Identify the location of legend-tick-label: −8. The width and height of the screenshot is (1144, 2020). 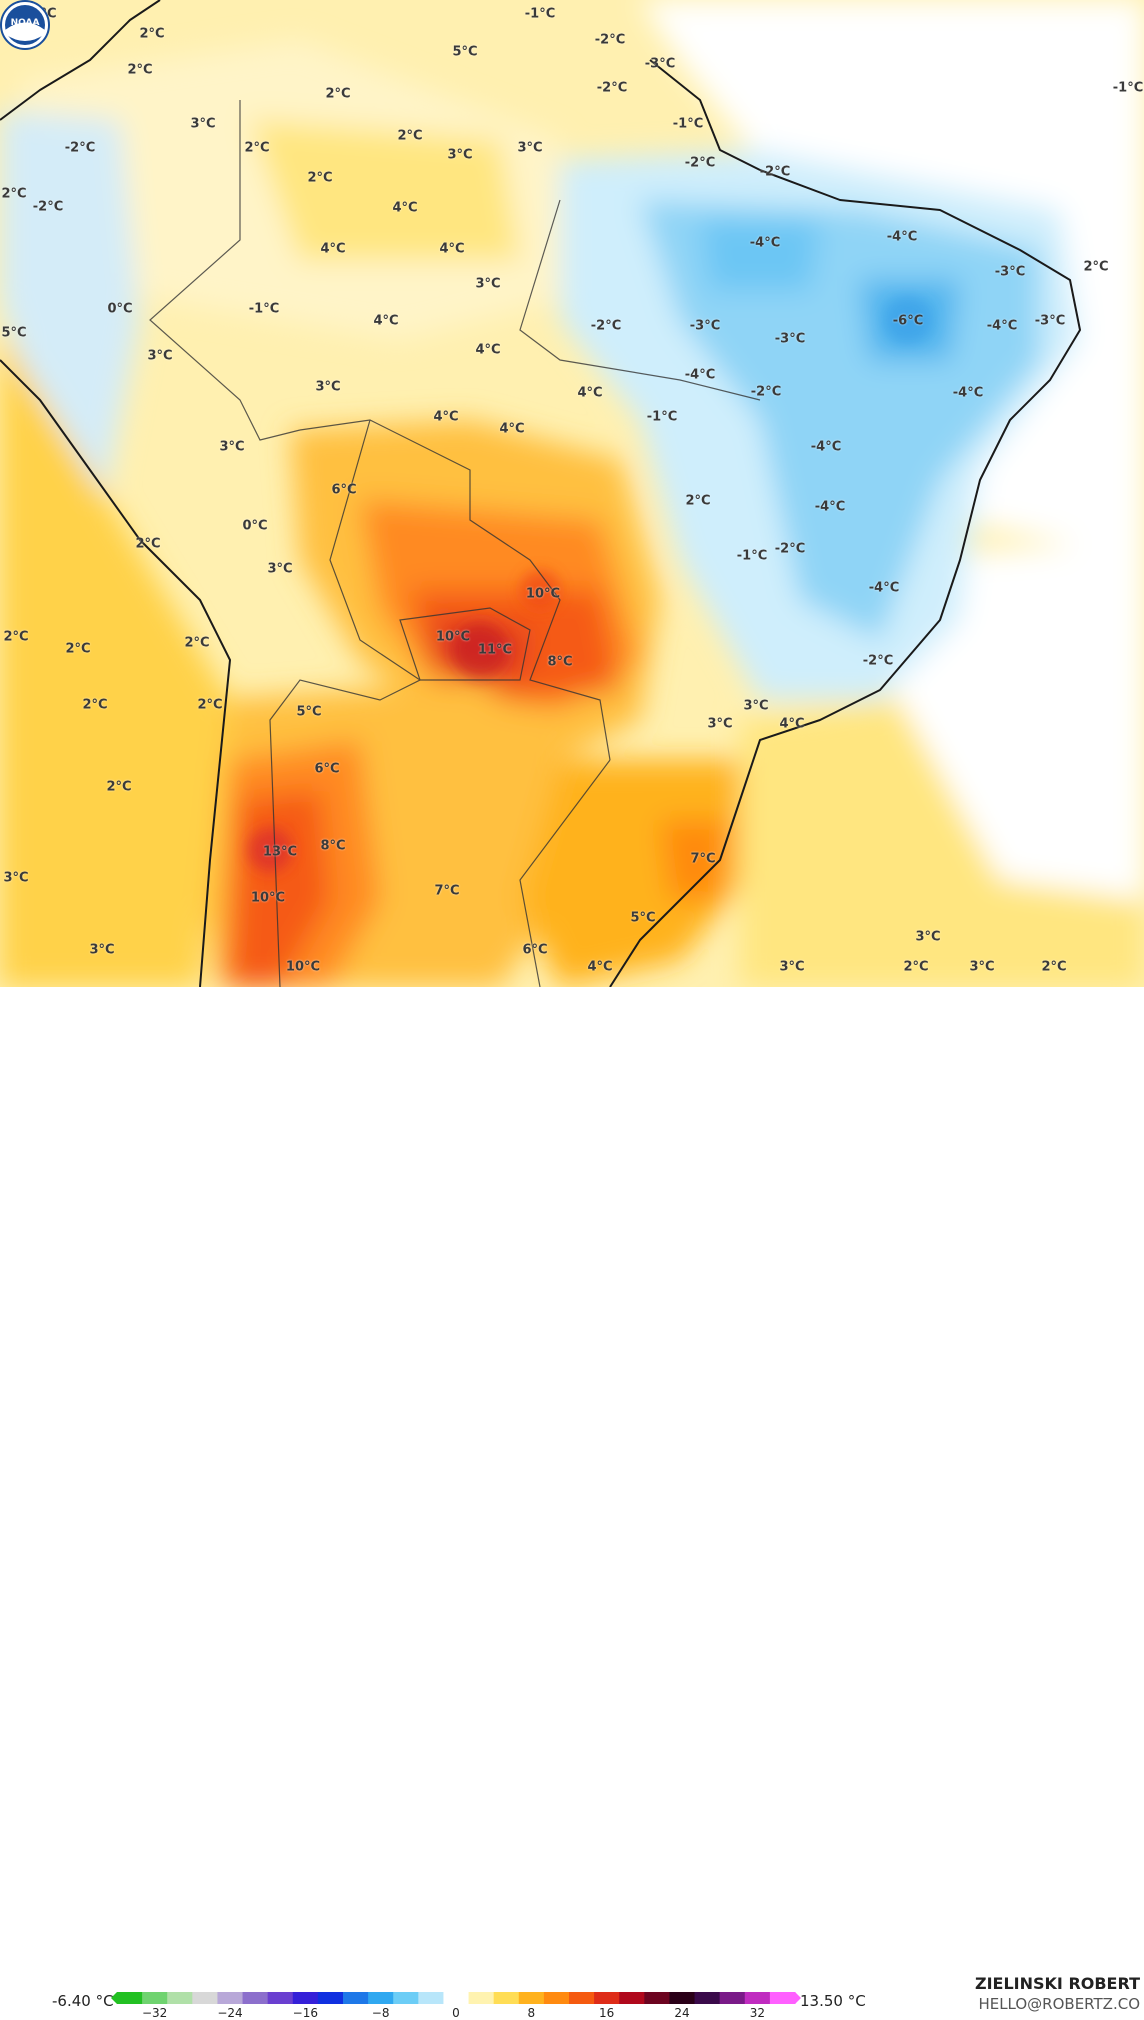
(380, 2013).